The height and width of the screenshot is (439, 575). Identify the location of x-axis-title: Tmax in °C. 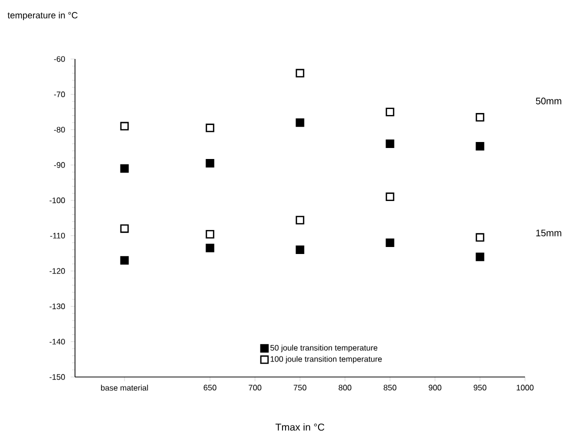
(300, 427).